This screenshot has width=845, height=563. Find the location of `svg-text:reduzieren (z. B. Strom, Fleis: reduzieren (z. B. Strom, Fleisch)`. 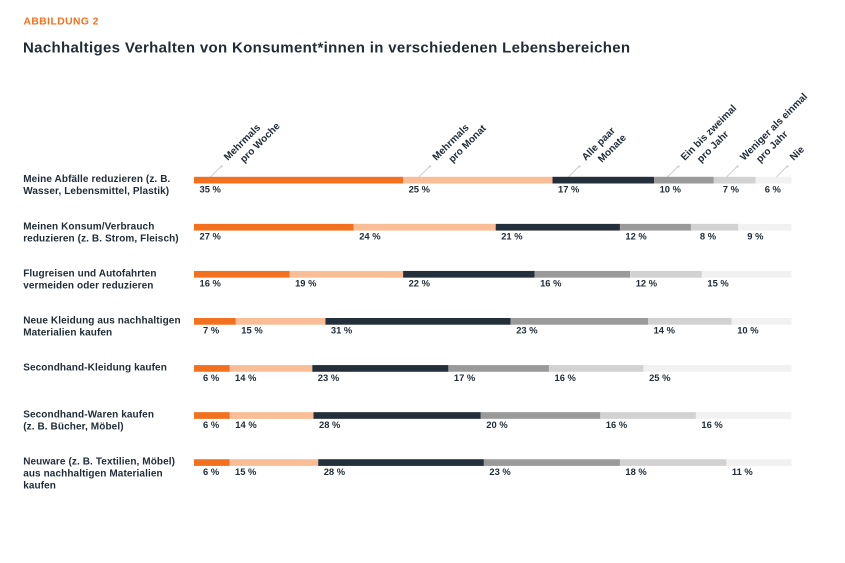

svg-text:reduzieren (z. B. Strom, Fleis: reduzieren (z. B. Strom, Fleisch) is located at coordinates (101, 238).